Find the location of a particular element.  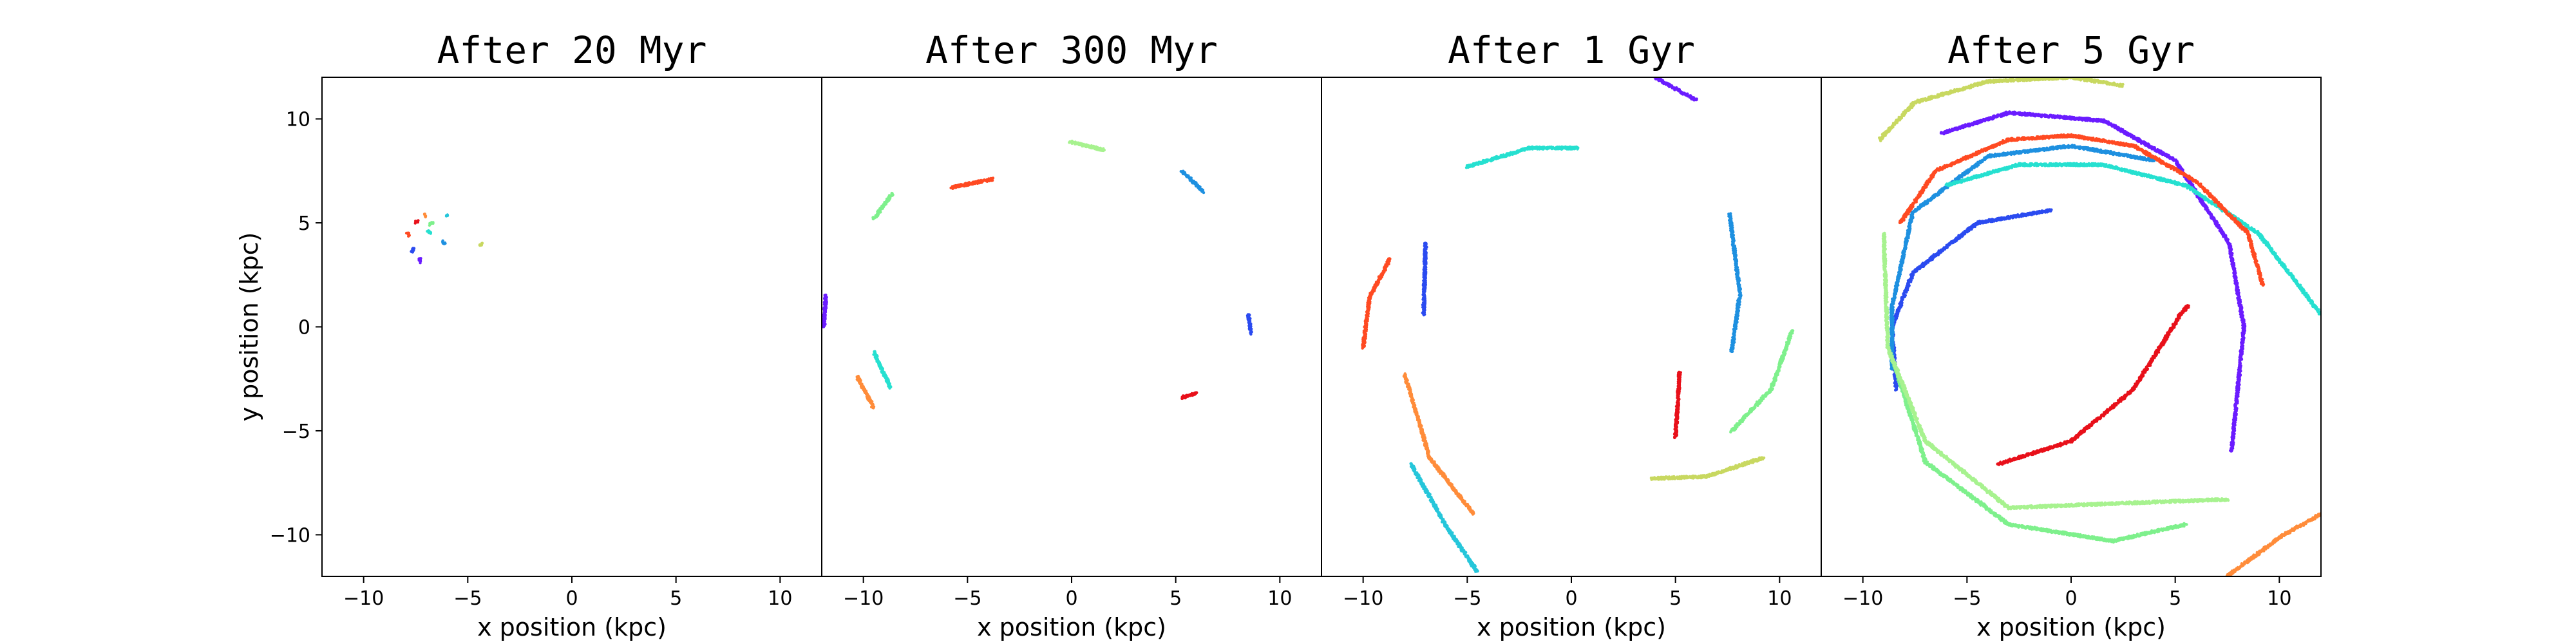

y-axis-label: y position (kpc) is located at coordinates (249, 327).